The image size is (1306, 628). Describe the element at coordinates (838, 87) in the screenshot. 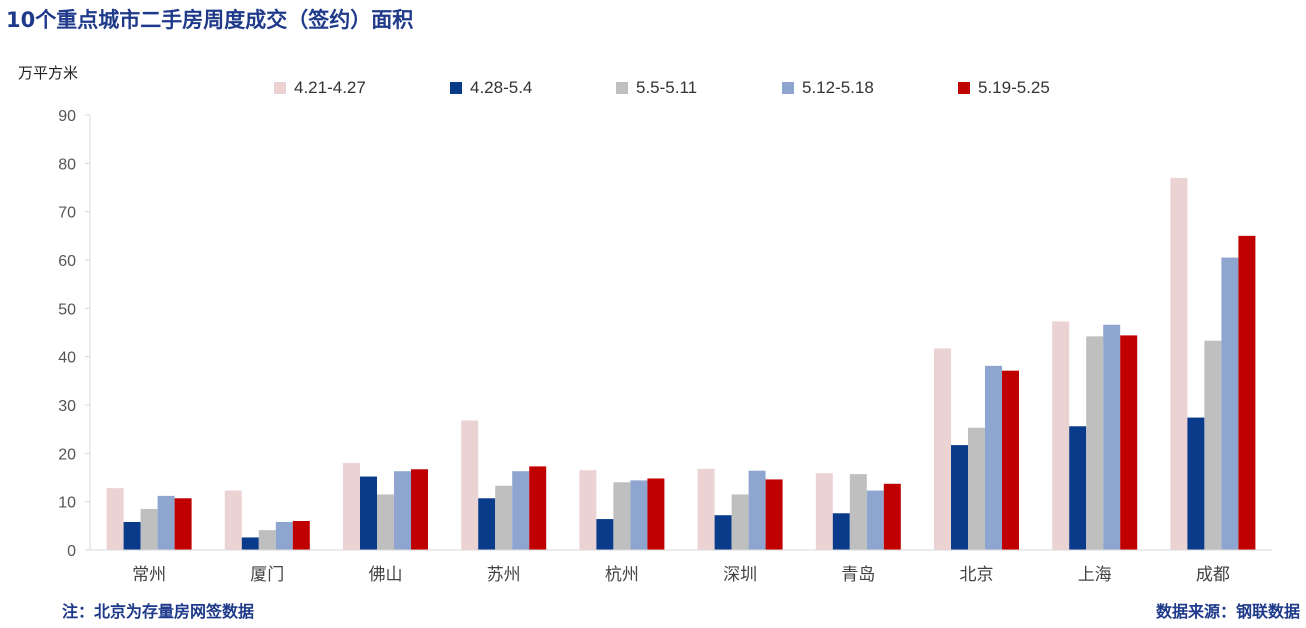

I see `legend-label: 5.12-5.18` at that location.